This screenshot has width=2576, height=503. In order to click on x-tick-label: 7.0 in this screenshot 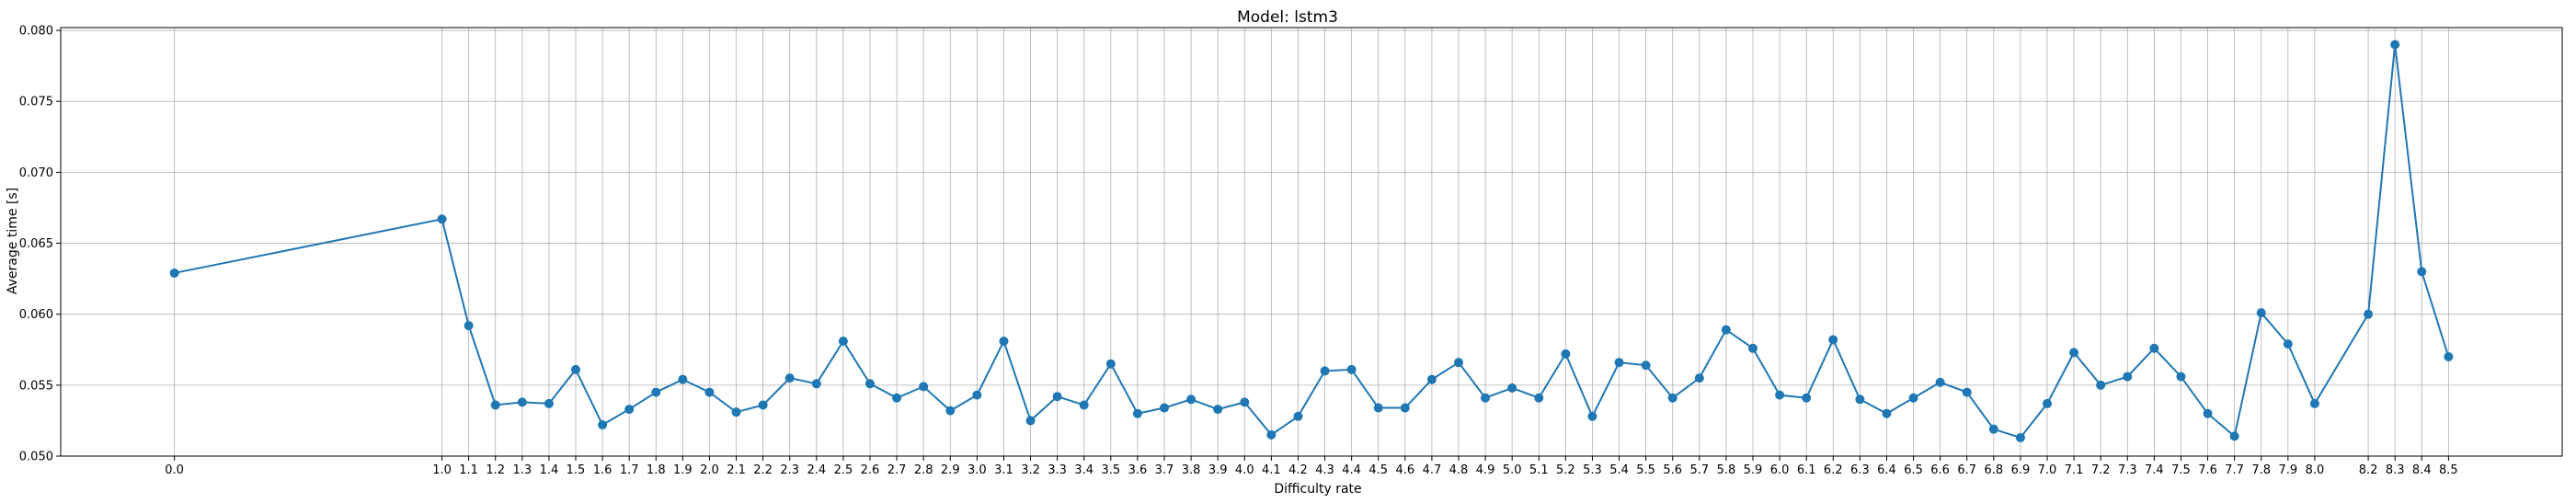, I will do `click(2048, 470)`.